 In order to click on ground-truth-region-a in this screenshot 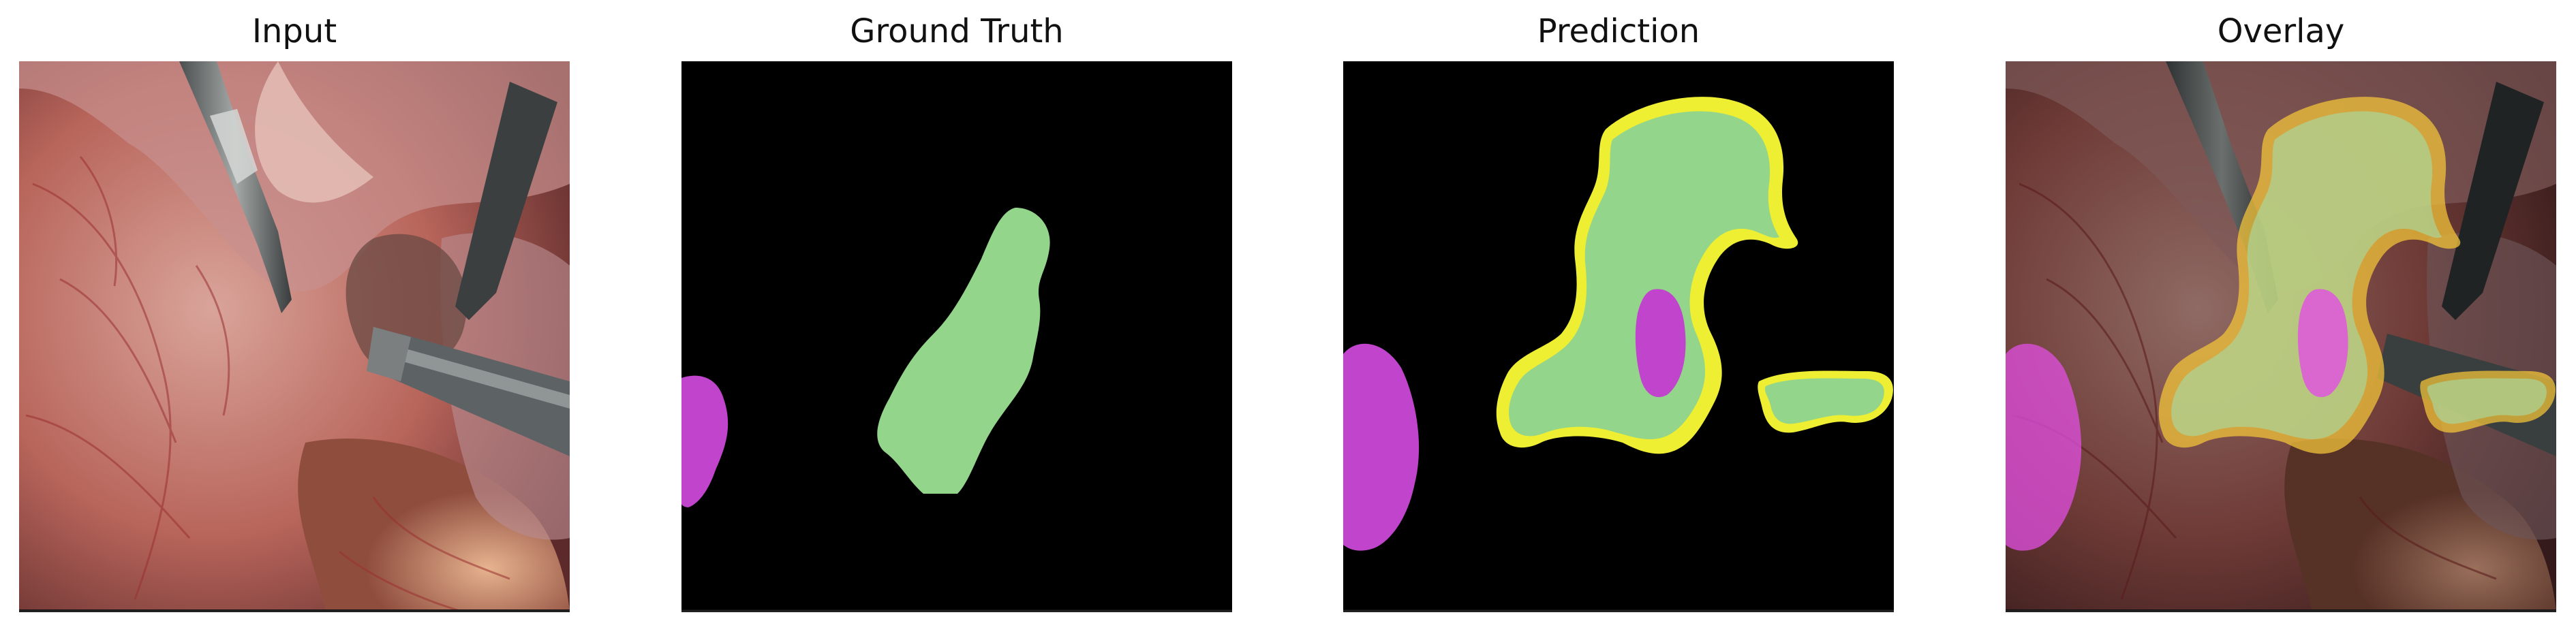, I will do `click(963, 351)`.